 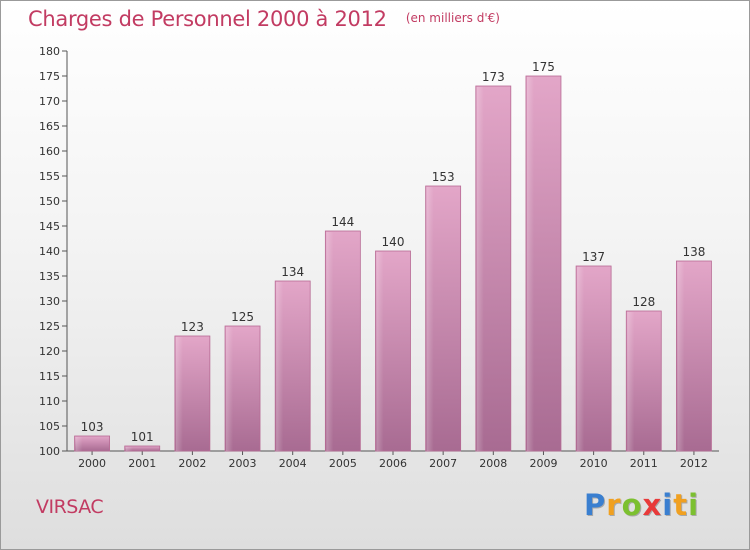 What do you see at coordinates (595, 505) in the screenshot?
I see `logo-letter: P` at bounding box center [595, 505].